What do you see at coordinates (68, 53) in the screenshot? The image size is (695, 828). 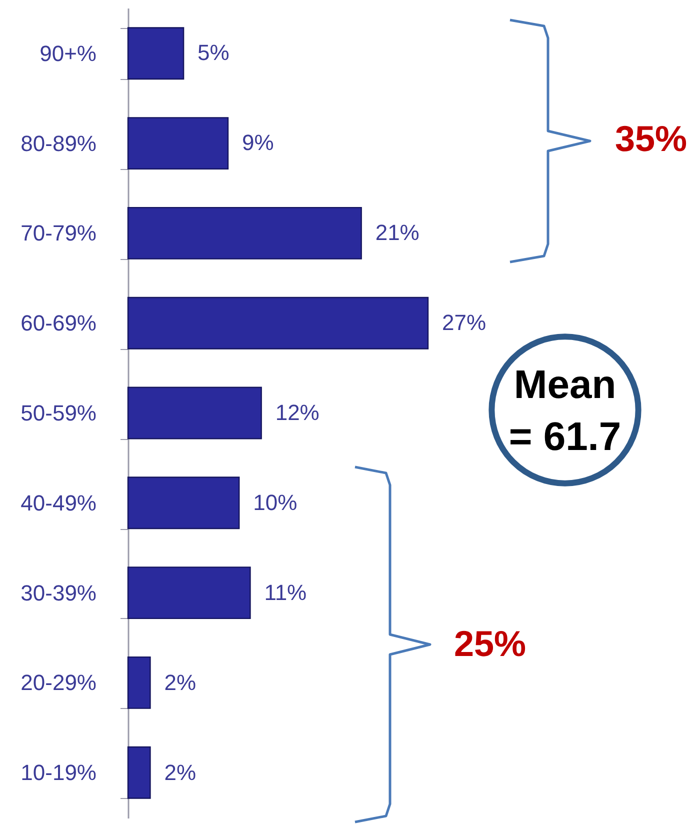 I see `y-tick-label: 90+%` at bounding box center [68, 53].